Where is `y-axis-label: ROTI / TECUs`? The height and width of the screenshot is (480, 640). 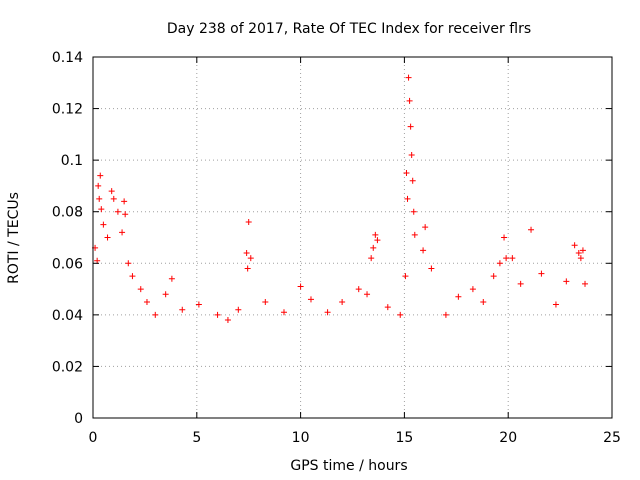 y-axis-label: ROTI / TECUs is located at coordinates (14, 238).